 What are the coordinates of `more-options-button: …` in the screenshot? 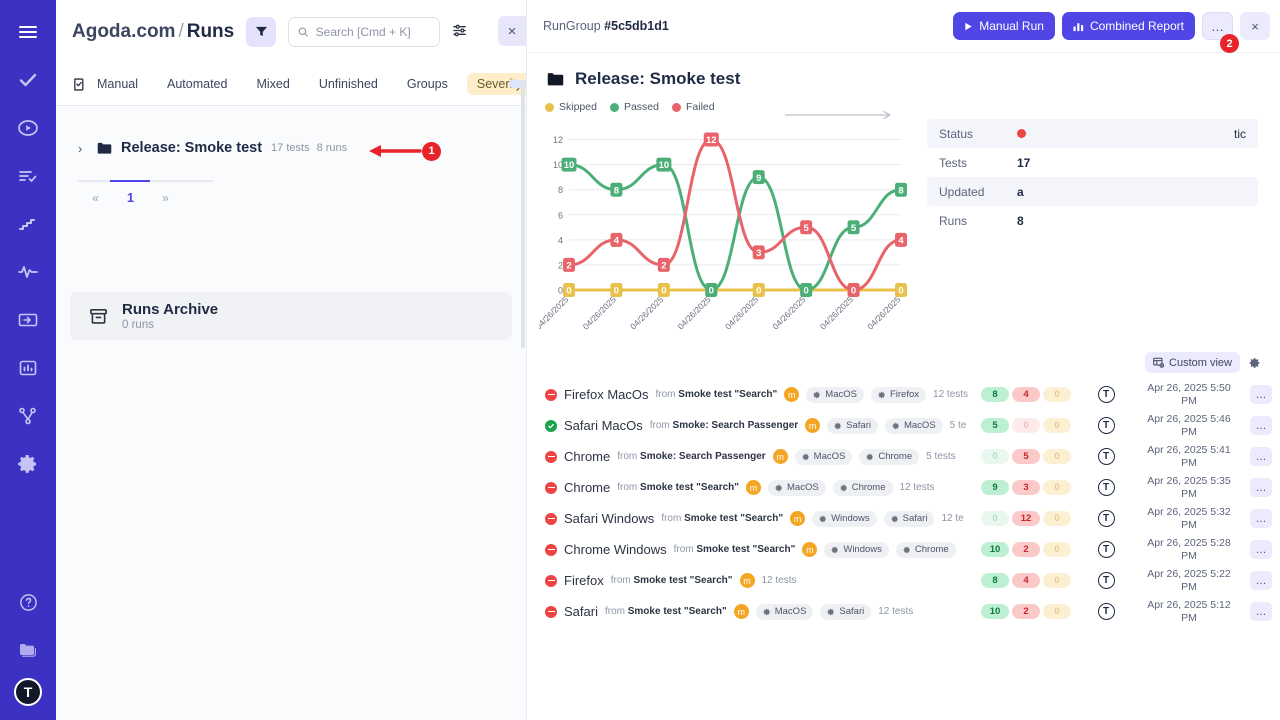 It's located at (1217, 26).